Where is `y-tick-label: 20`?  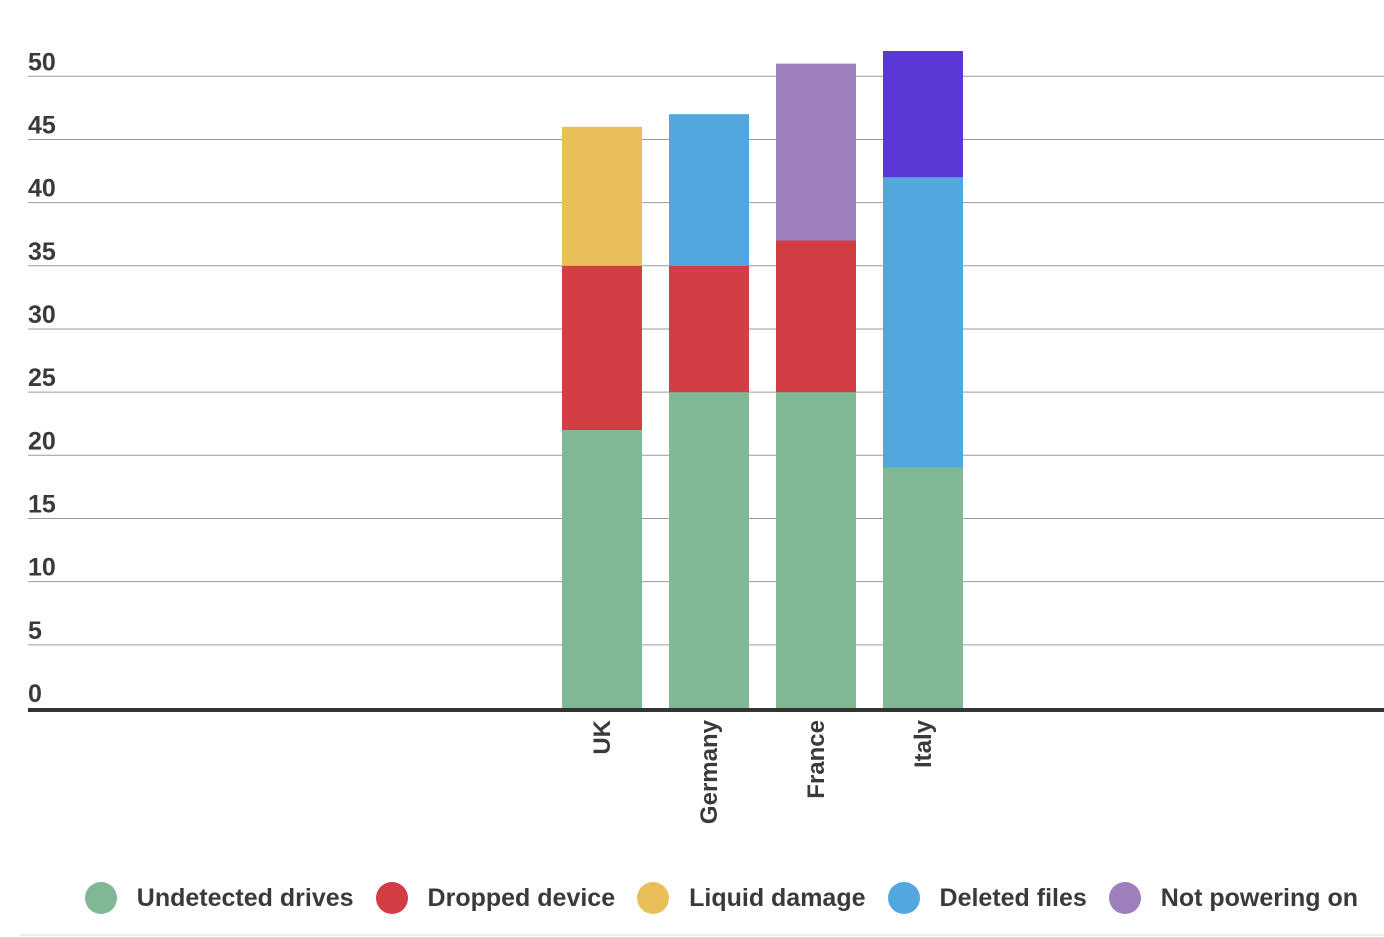 y-tick-label: 20 is located at coordinates (42, 441).